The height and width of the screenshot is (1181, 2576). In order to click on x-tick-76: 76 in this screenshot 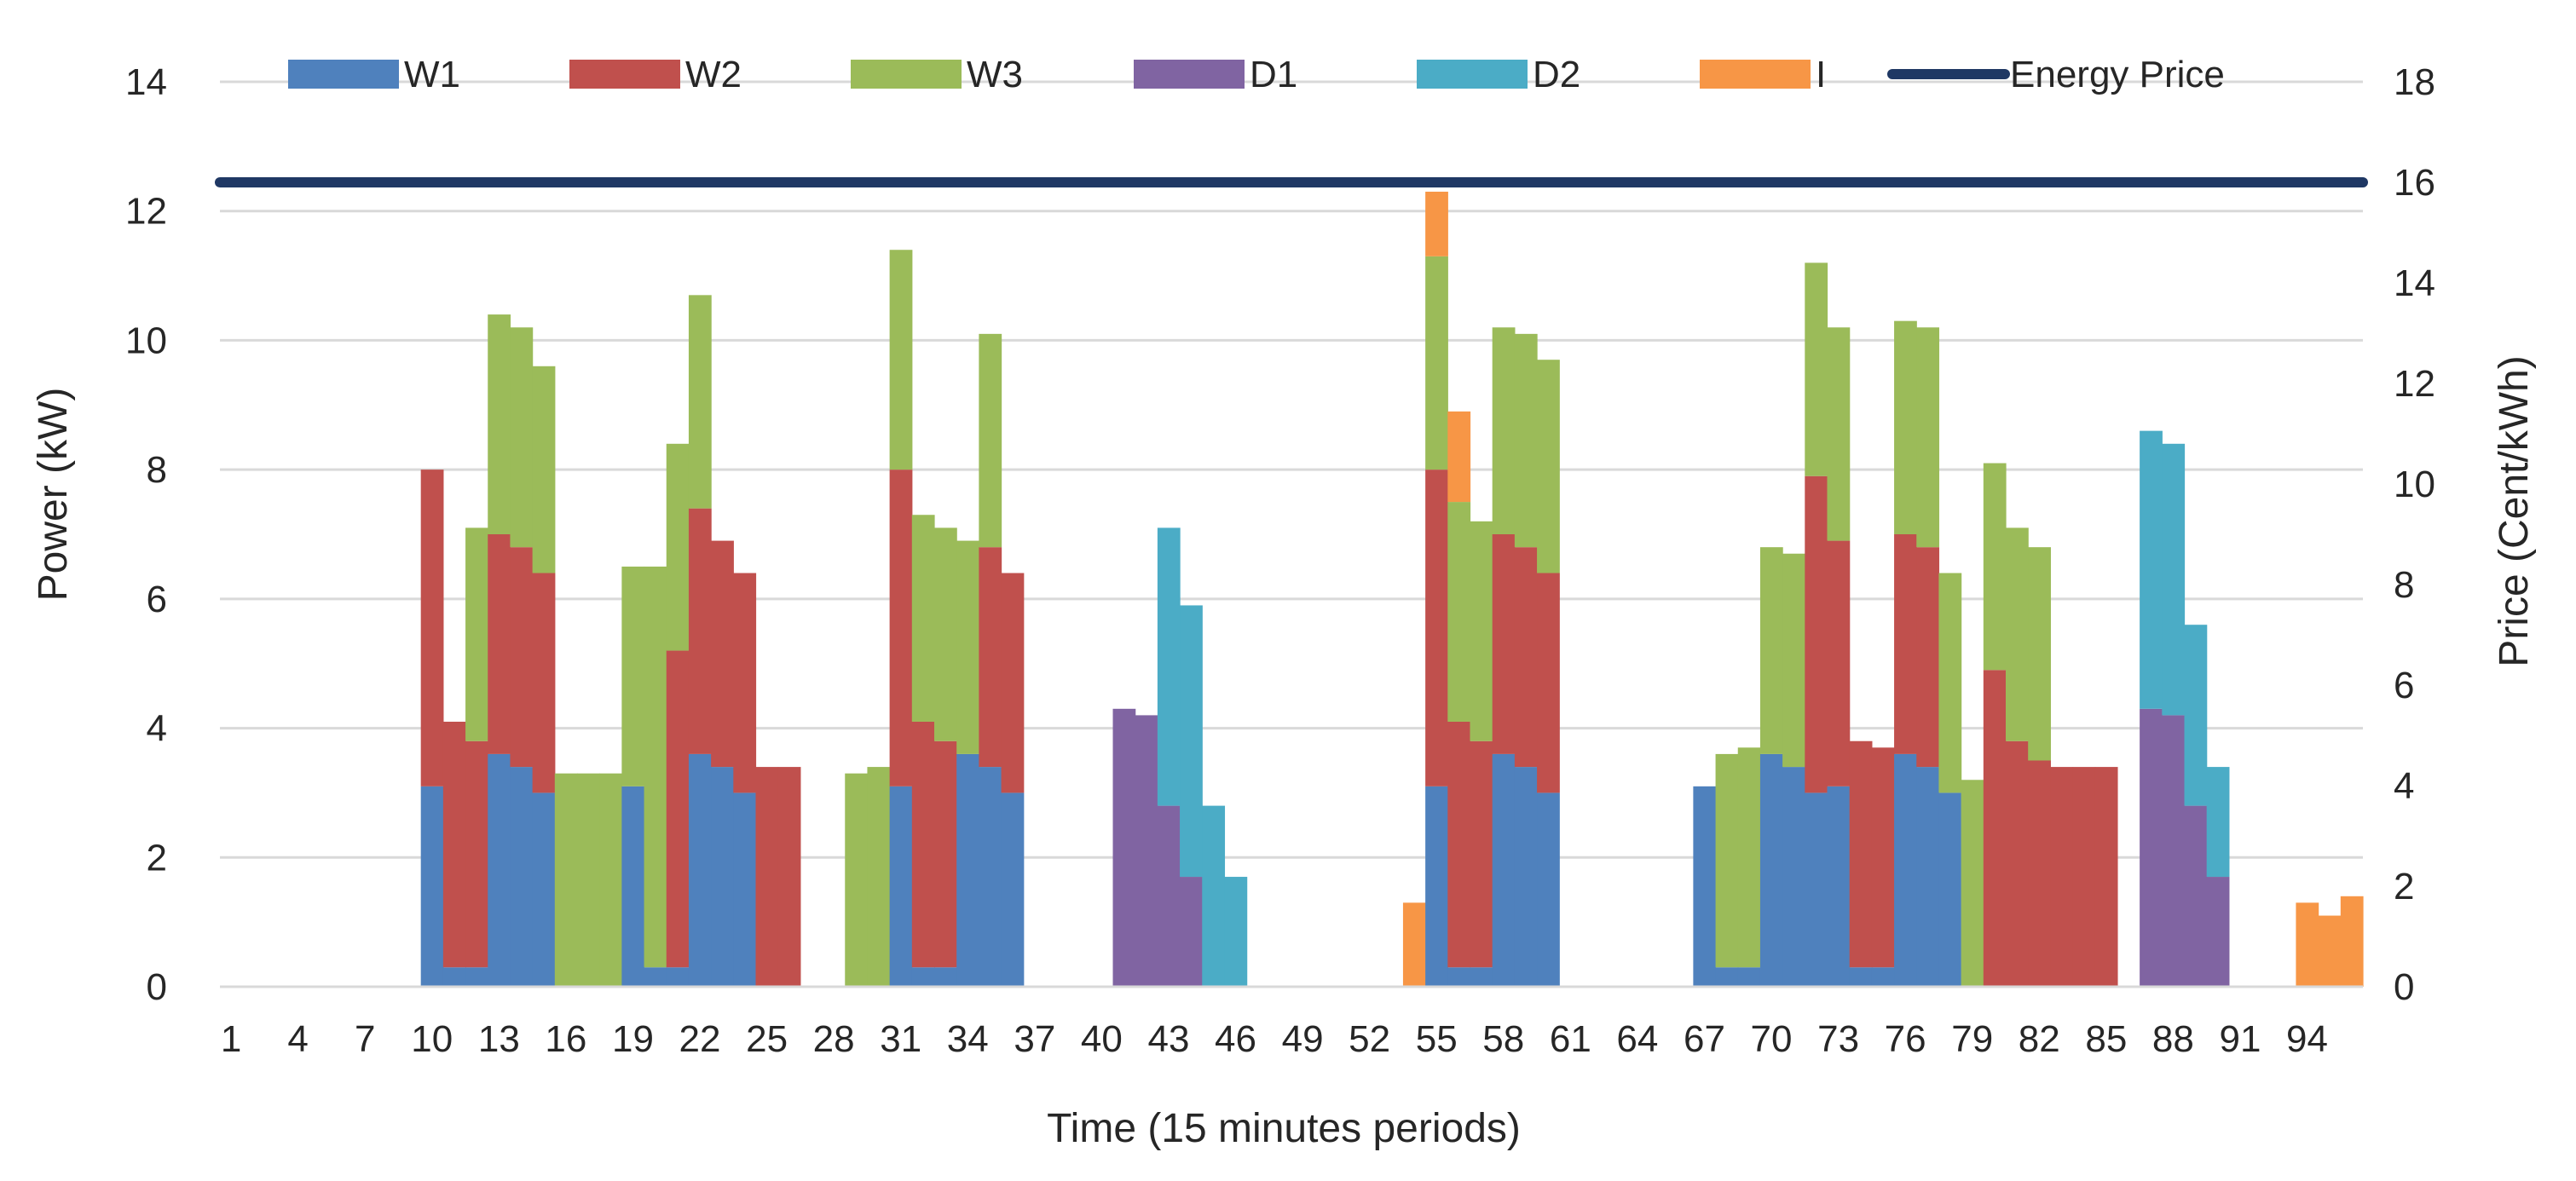, I will do `click(1905, 1039)`.